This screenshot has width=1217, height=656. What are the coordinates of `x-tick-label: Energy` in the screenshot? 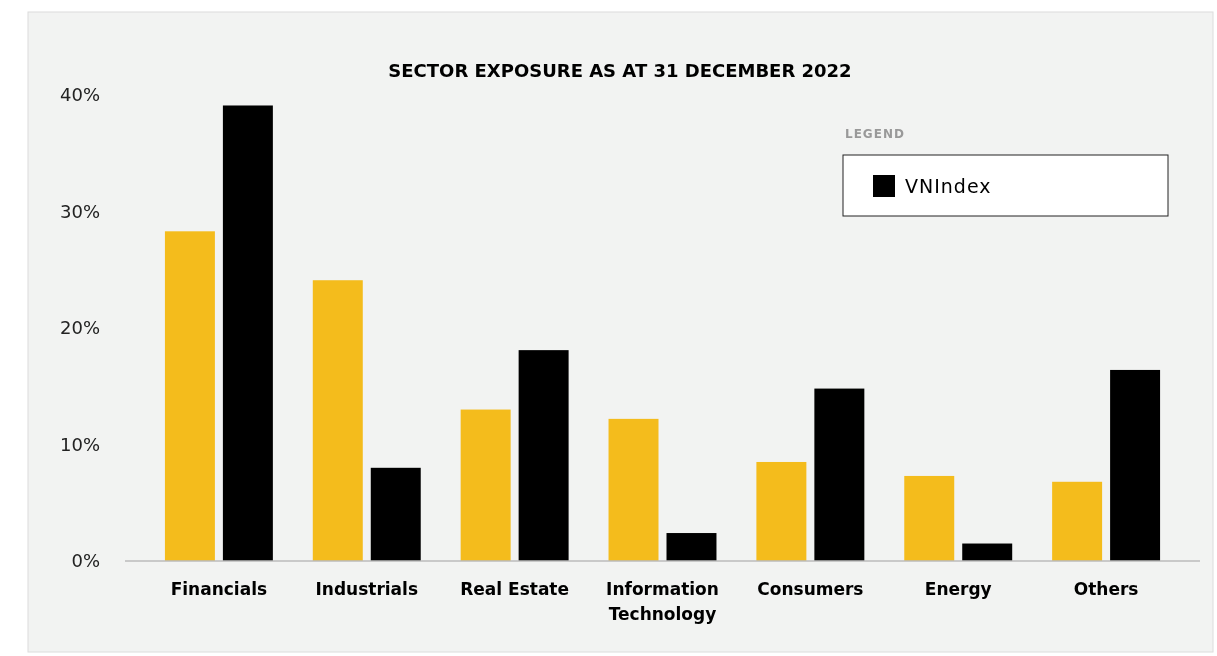 It's located at (958, 589).